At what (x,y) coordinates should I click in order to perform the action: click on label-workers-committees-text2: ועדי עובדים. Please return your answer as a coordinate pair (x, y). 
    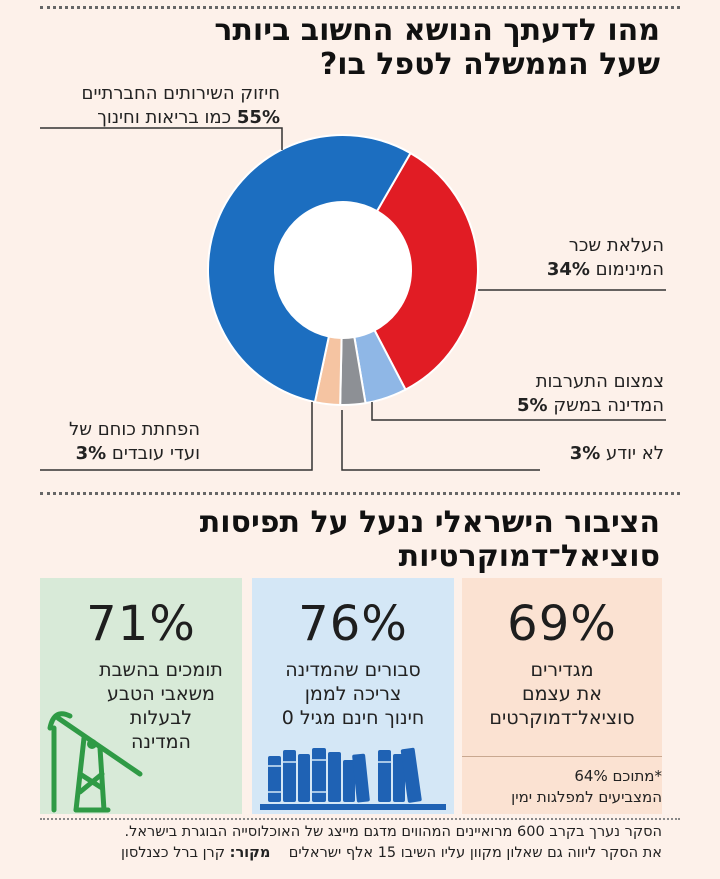
    Looking at the image, I should click on (155, 453).